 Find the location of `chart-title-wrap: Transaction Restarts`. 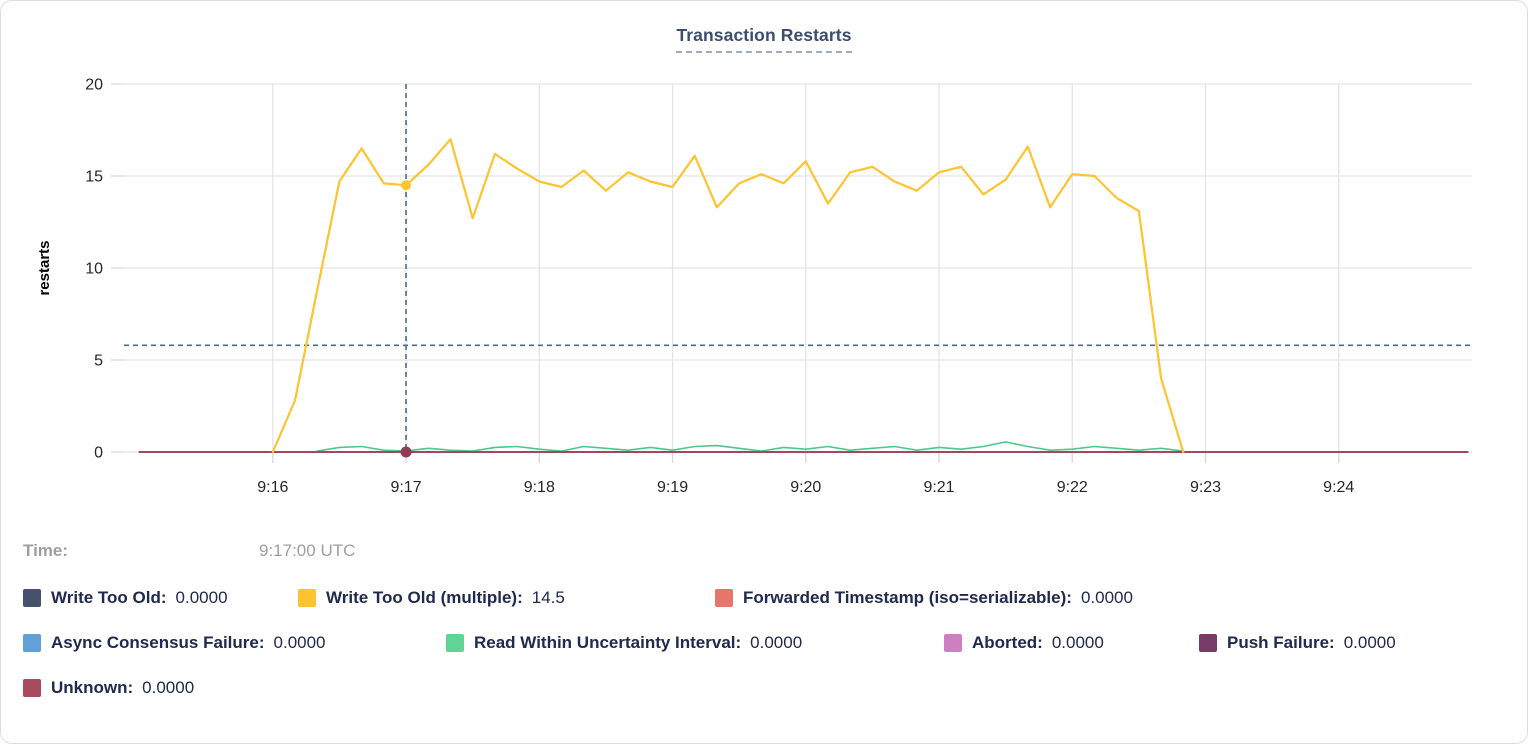

chart-title-wrap: Transaction Restarts is located at coordinates (764, 39).